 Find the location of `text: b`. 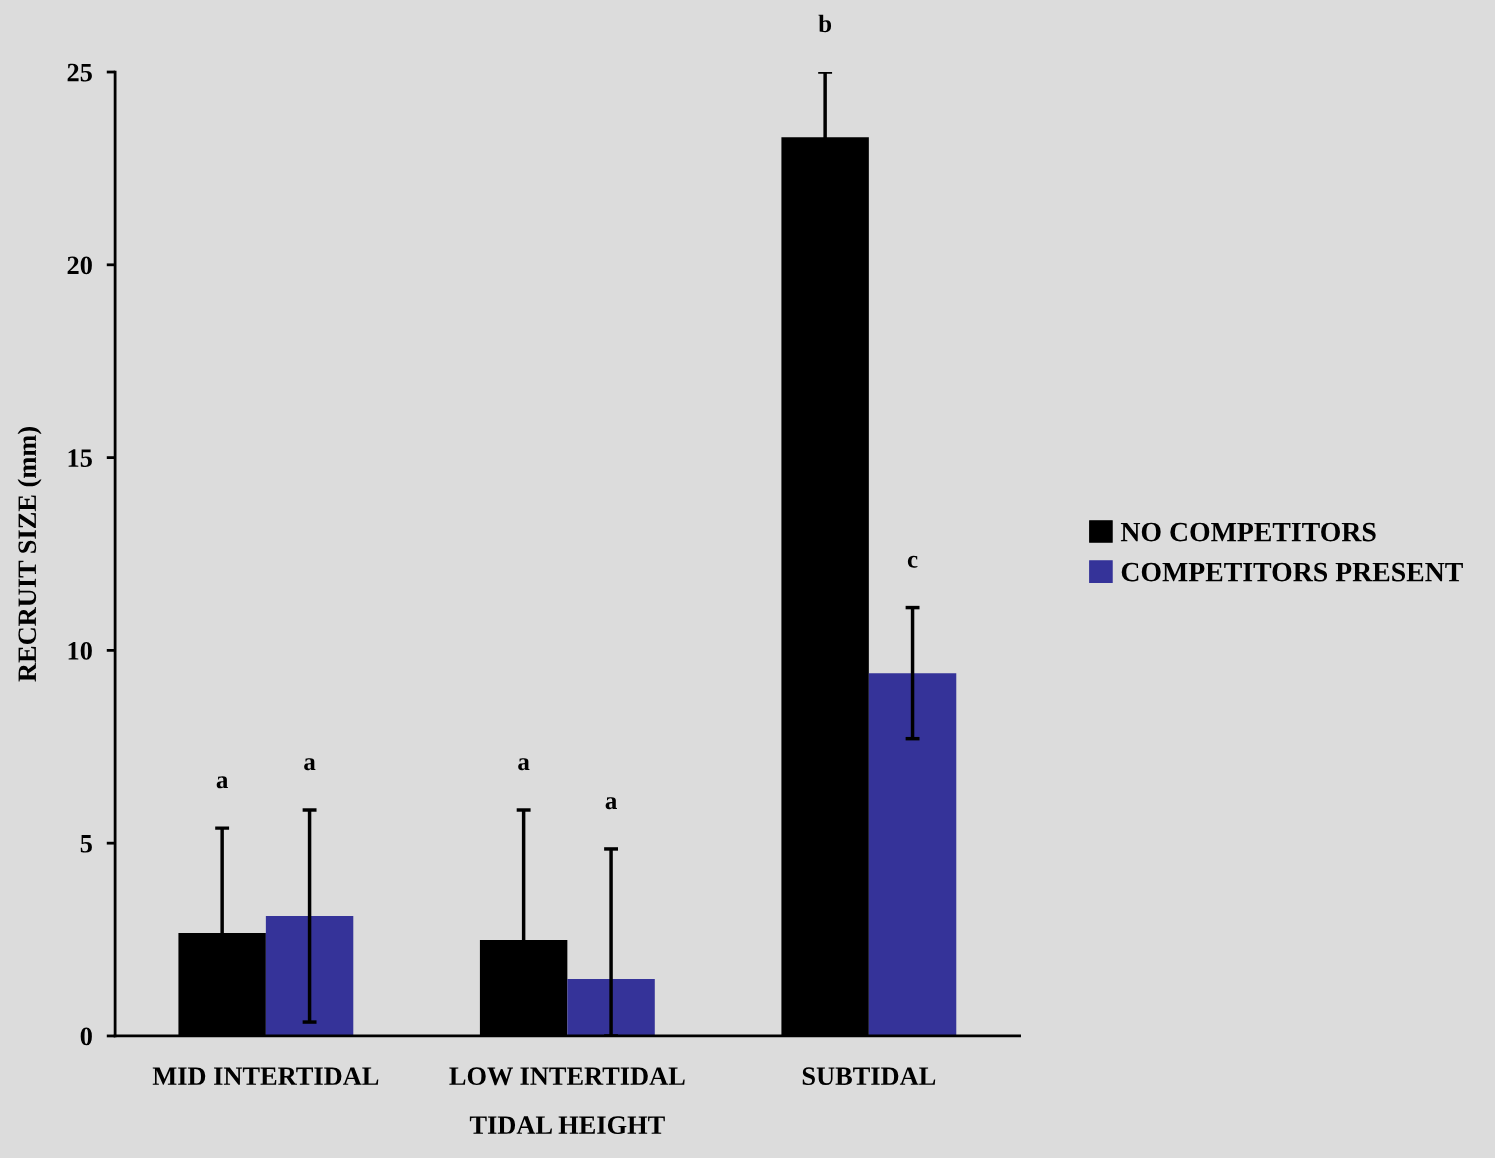

text: b is located at coordinates (825, 23).